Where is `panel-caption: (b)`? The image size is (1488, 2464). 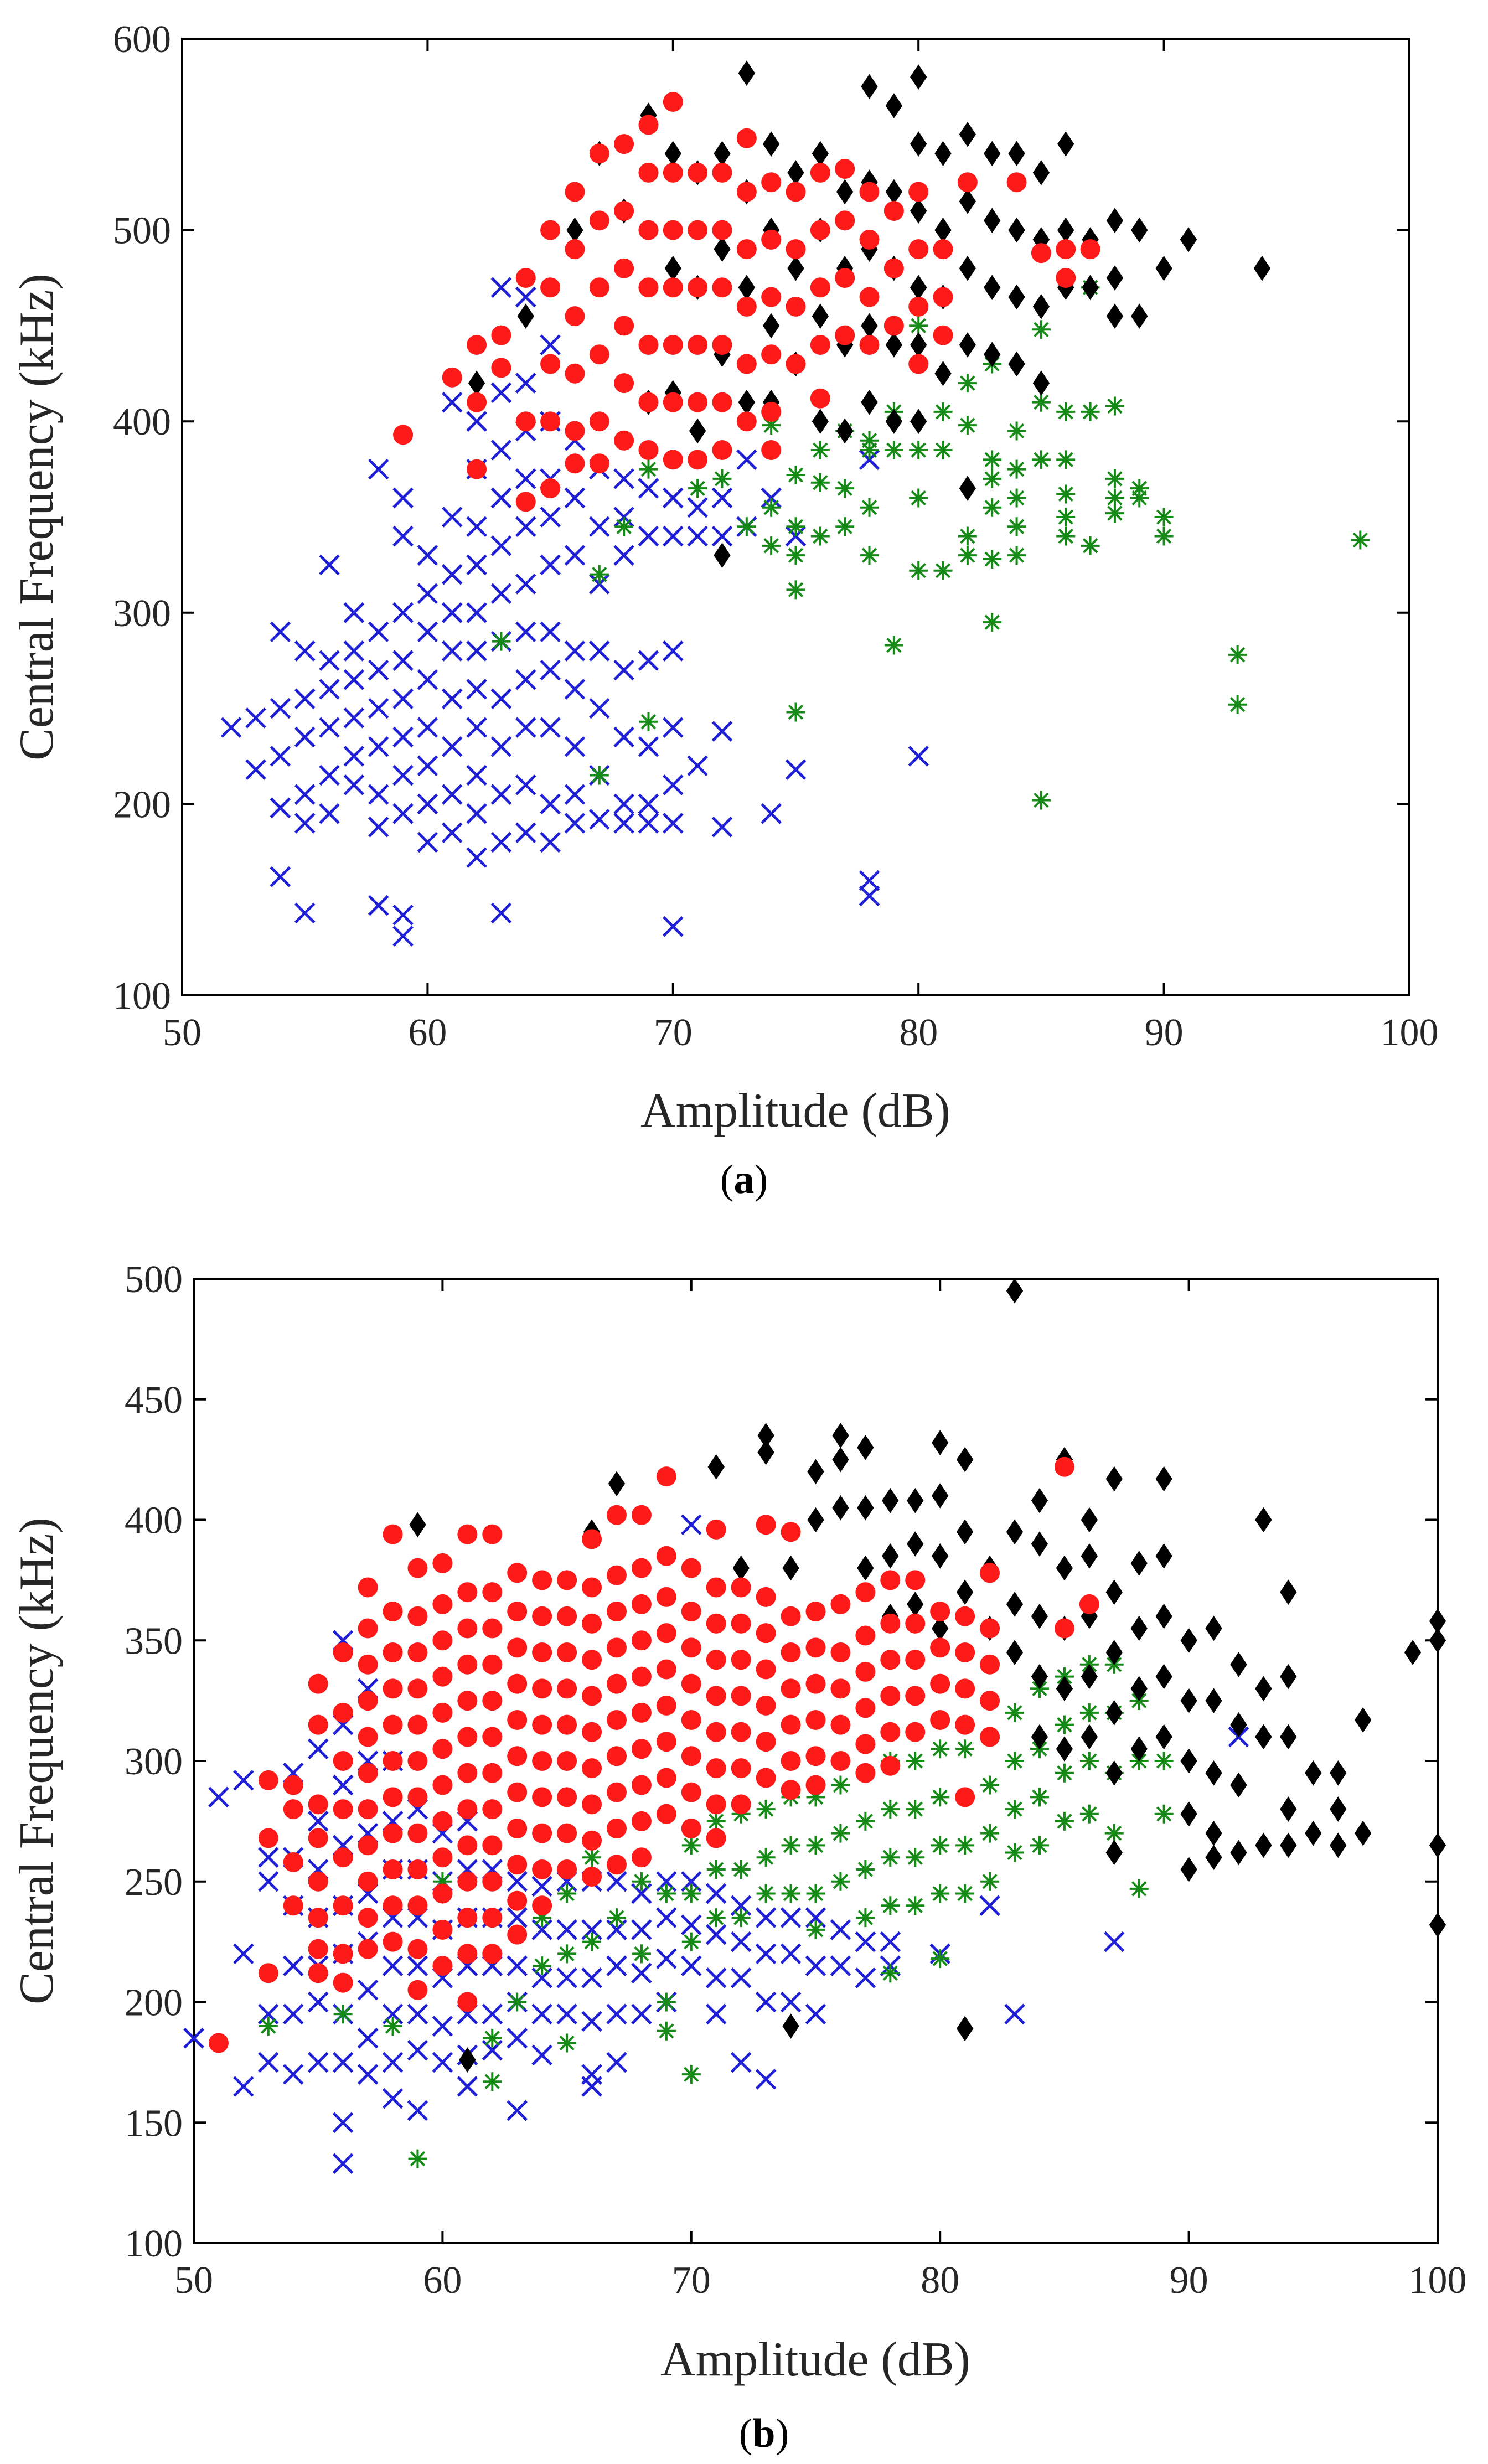 panel-caption: (b) is located at coordinates (764, 2433).